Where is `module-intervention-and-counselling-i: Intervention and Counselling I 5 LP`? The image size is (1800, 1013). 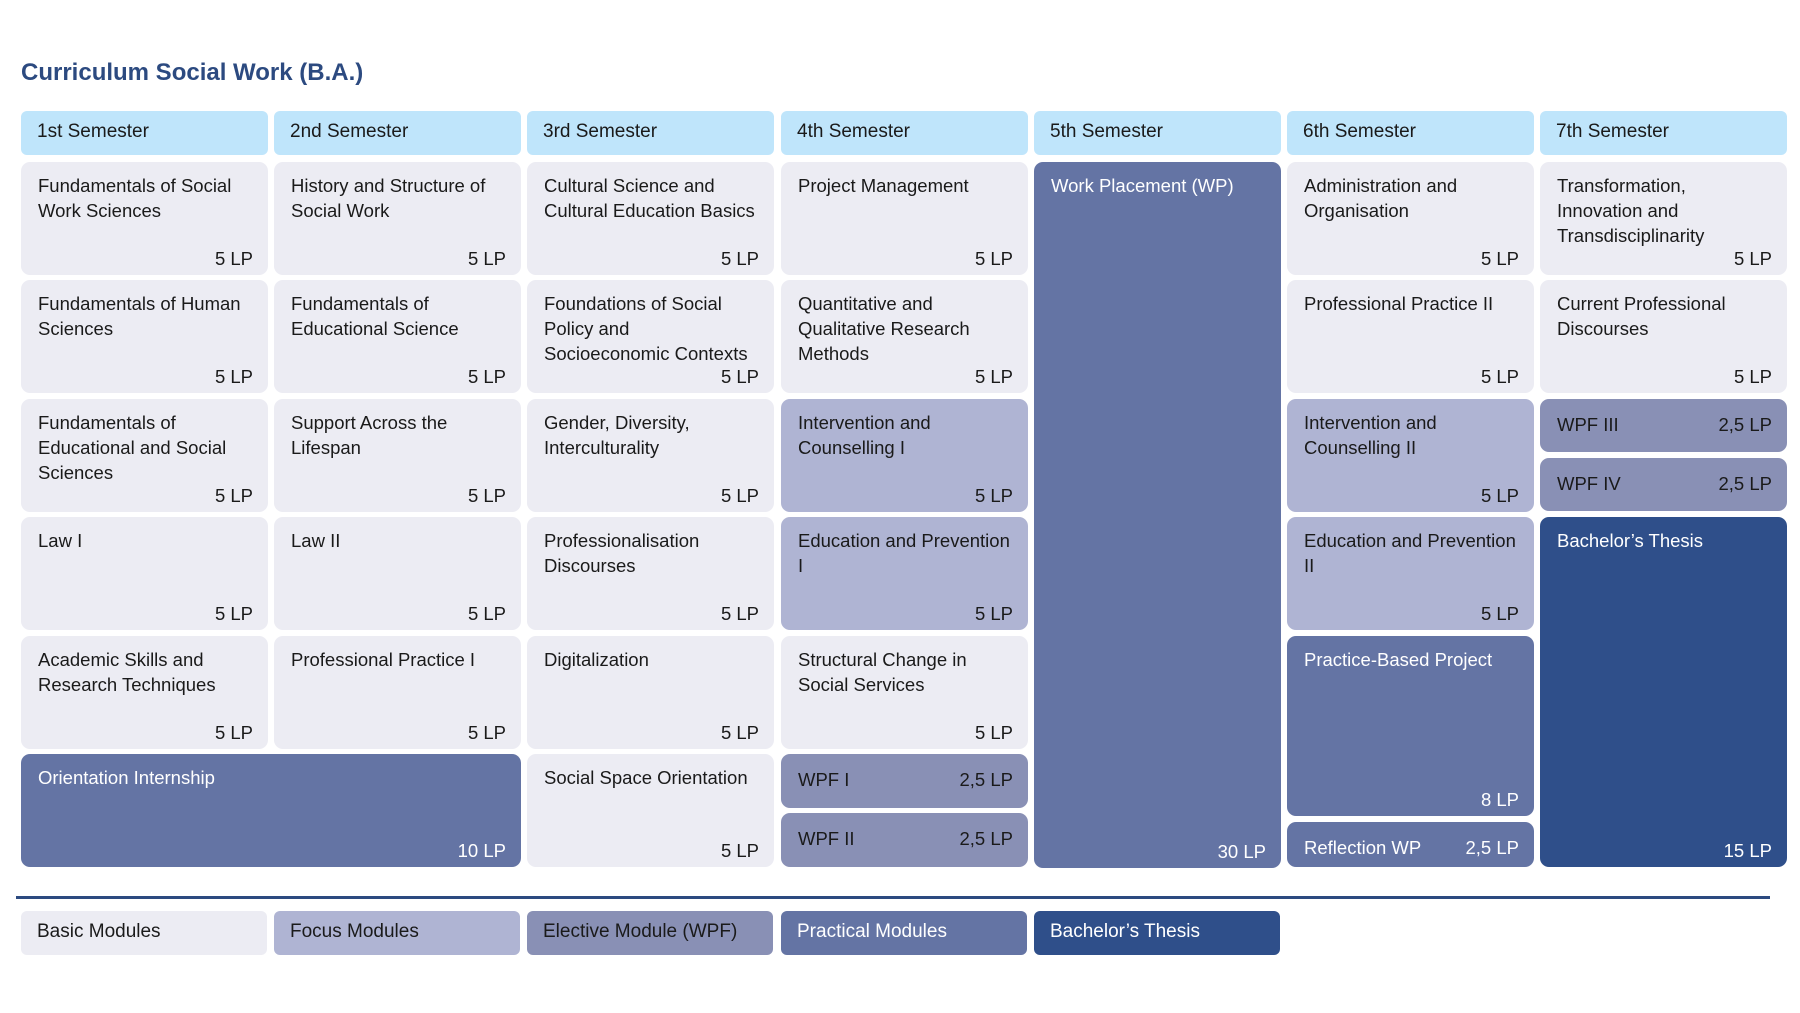
module-intervention-and-counselling-i: Intervention and Counselling I 5 LP is located at coordinates (904, 455).